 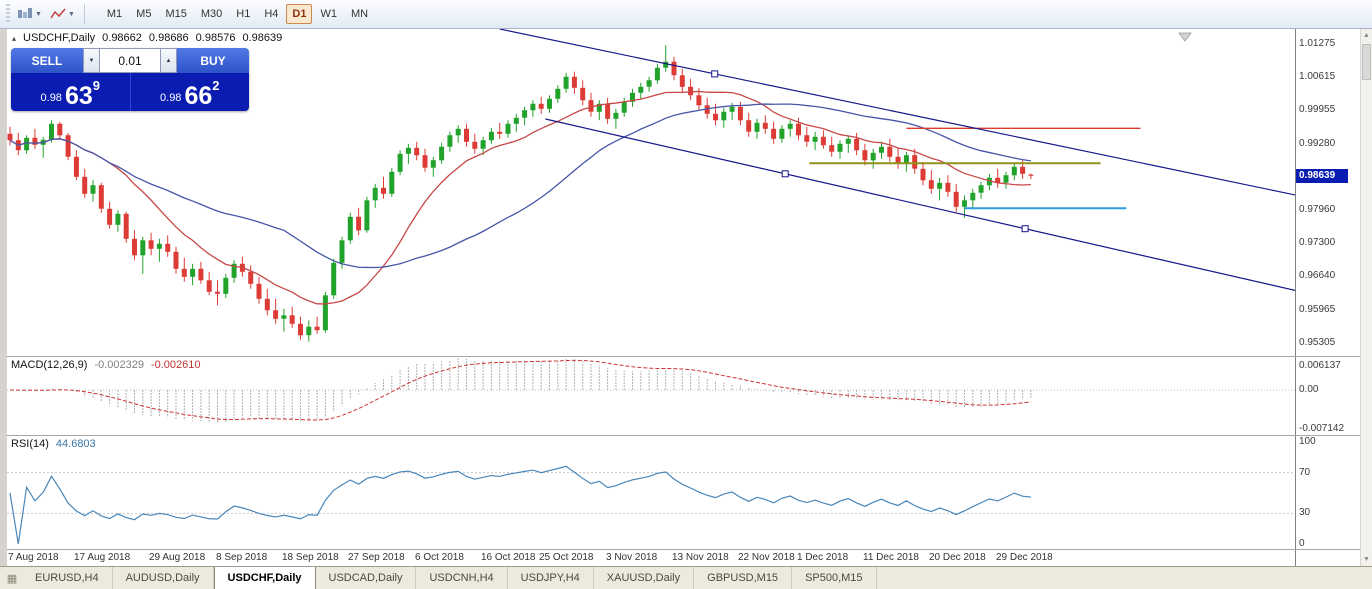 I want to click on macd-label: MACD(12,26,9) -0.002329 -0.002610, so click(x=106, y=365).